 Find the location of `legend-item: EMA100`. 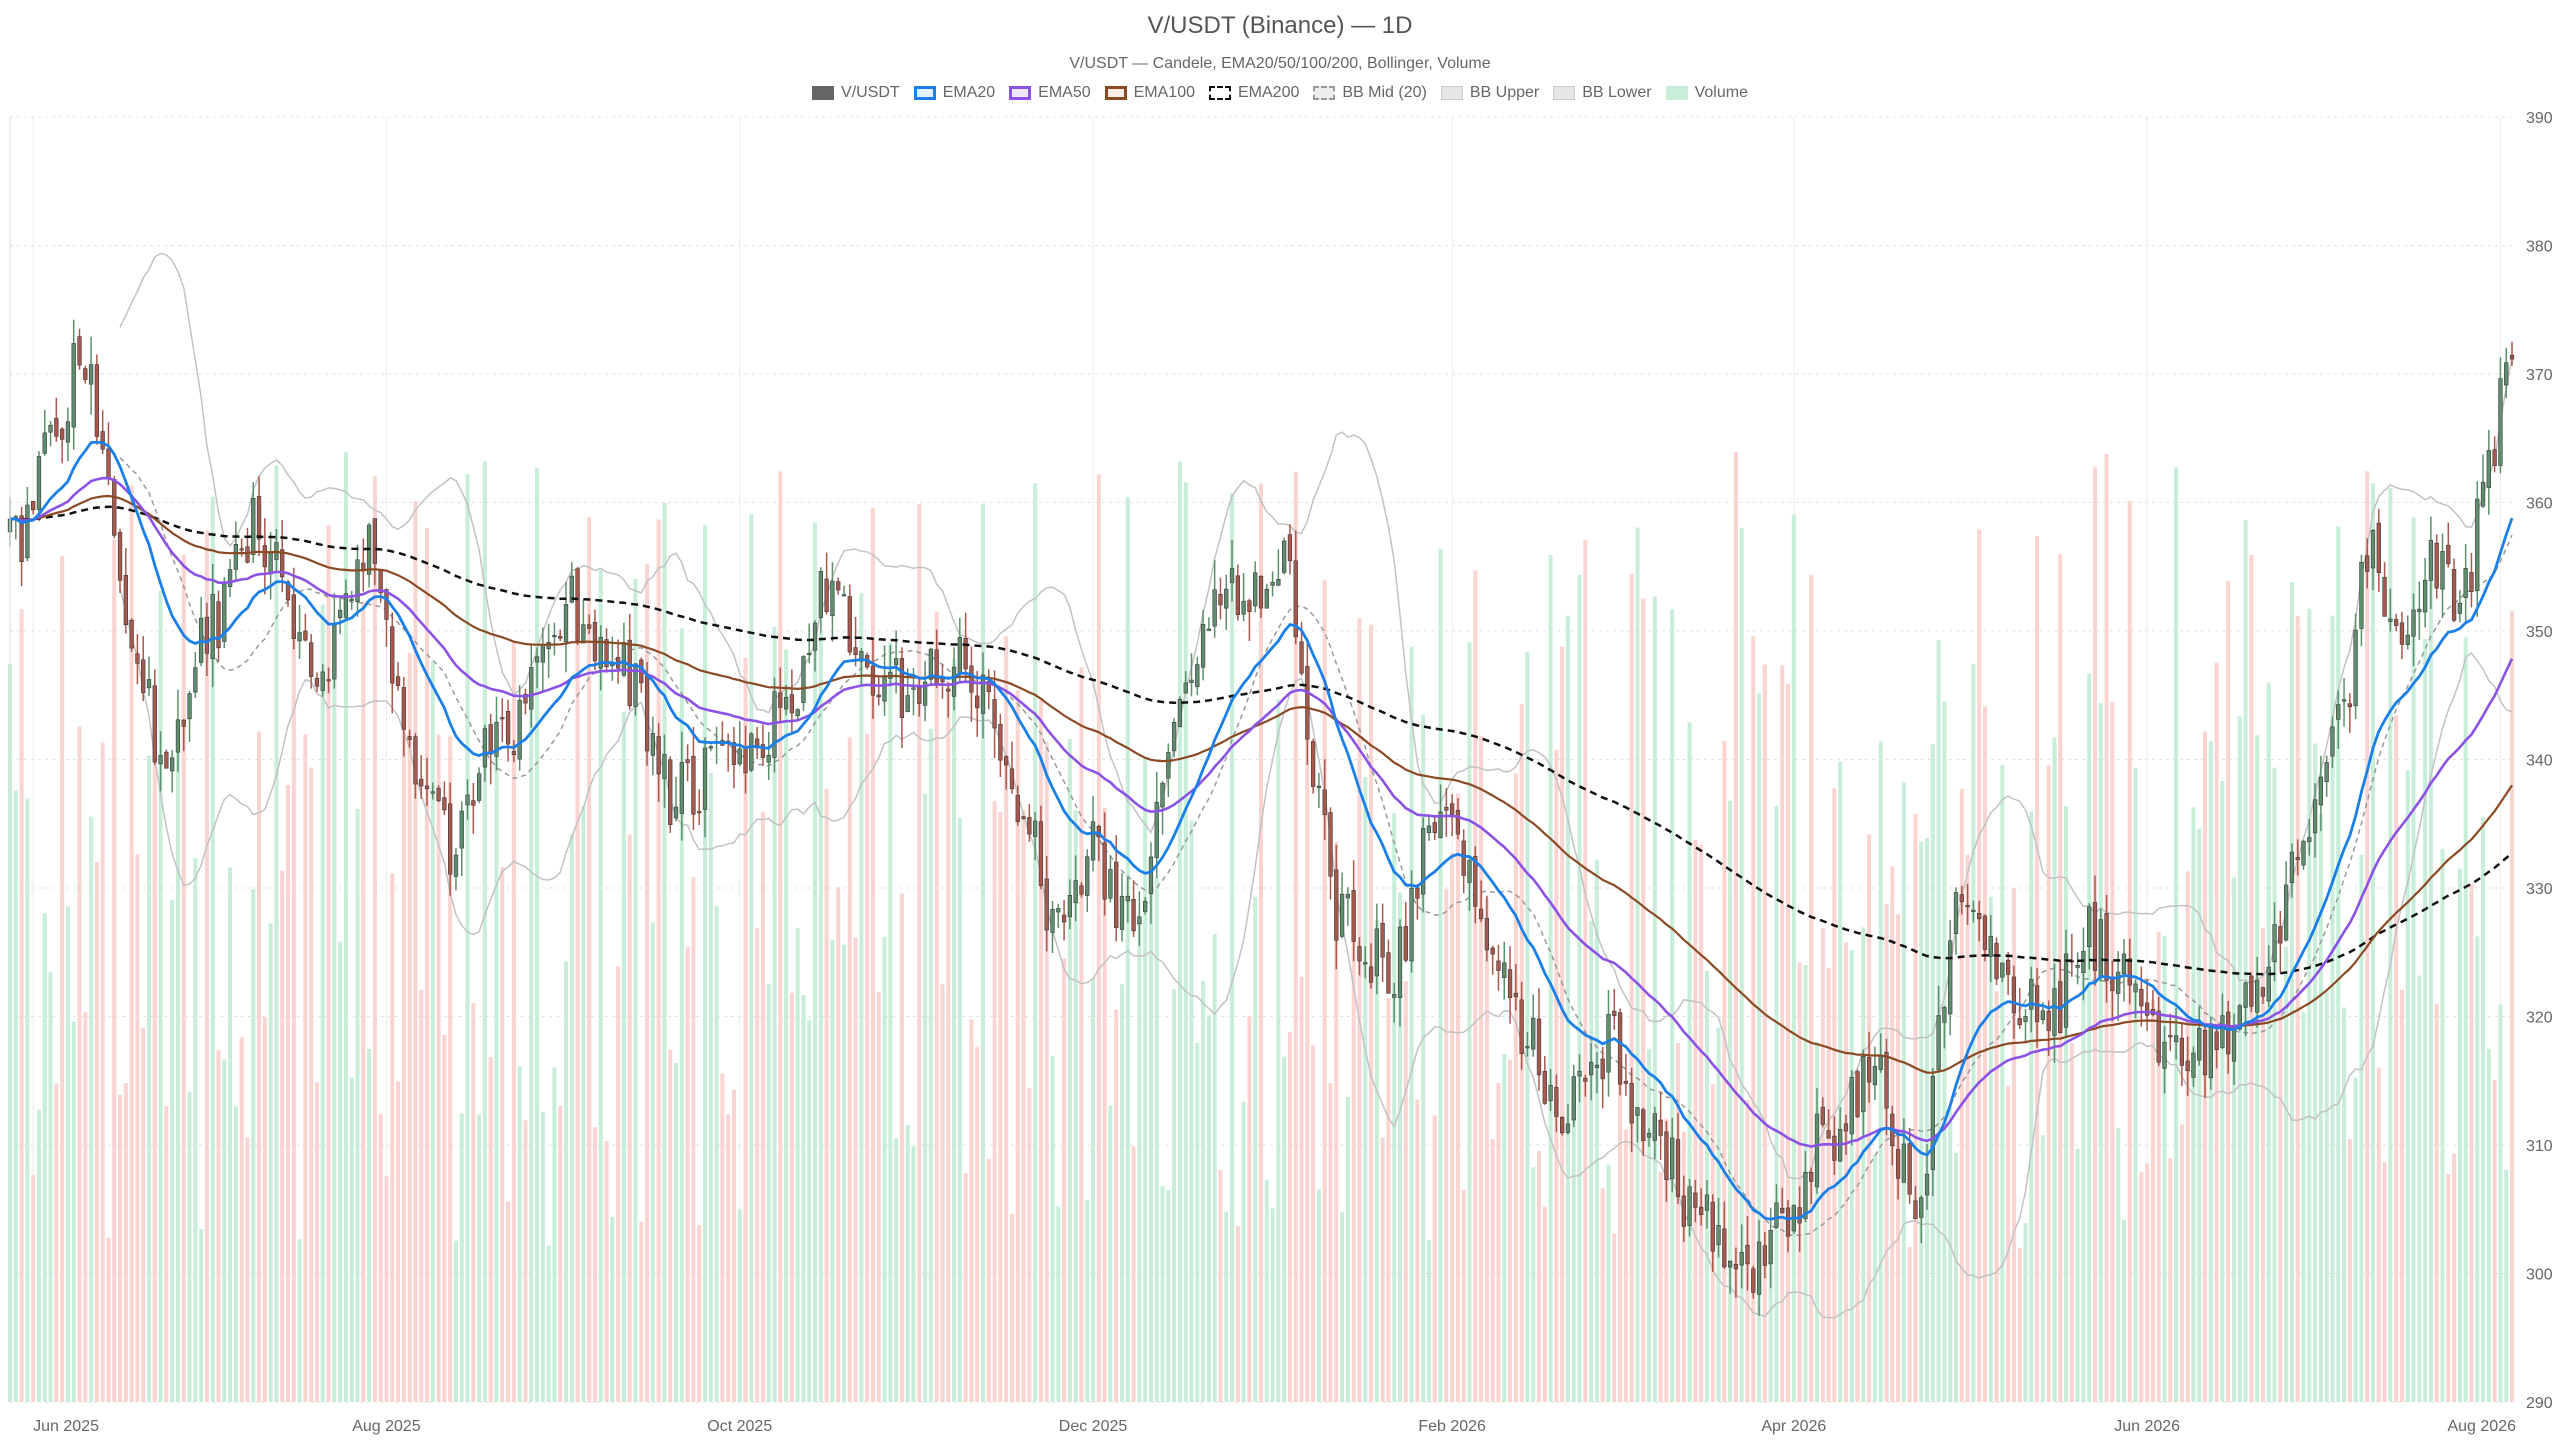

legend-item: EMA100 is located at coordinates (1149, 93).